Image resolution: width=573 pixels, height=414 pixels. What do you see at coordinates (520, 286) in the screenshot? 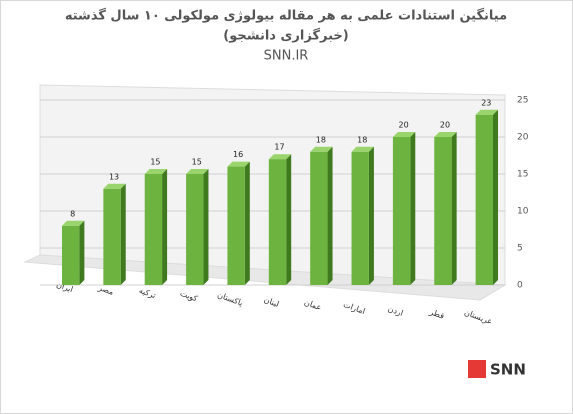
I see `y-tick-label: 0` at bounding box center [520, 286].